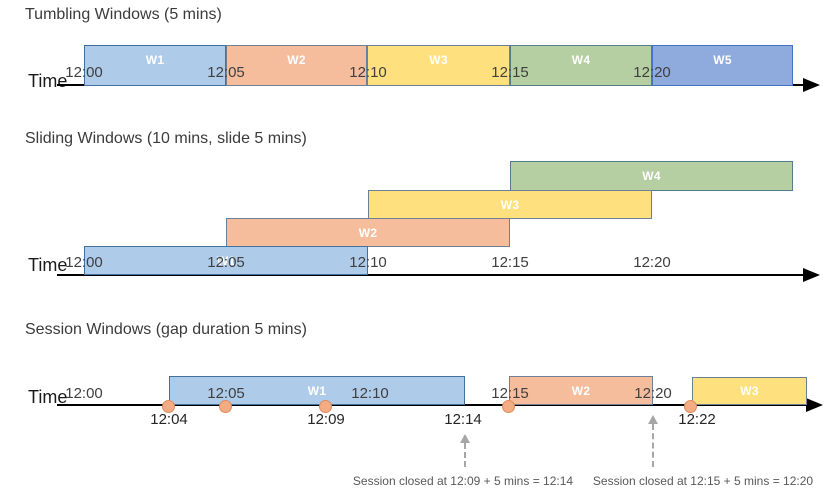 This screenshot has width=829, height=498. Describe the element at coordinates (652, 72) in the screenshot. I see `tumbling-tick-1220: 12:20` at that location.